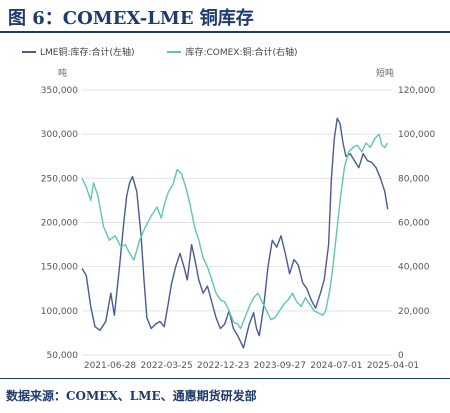  I want to click on y-right-tick-label: 40,000, so click(414, 268).